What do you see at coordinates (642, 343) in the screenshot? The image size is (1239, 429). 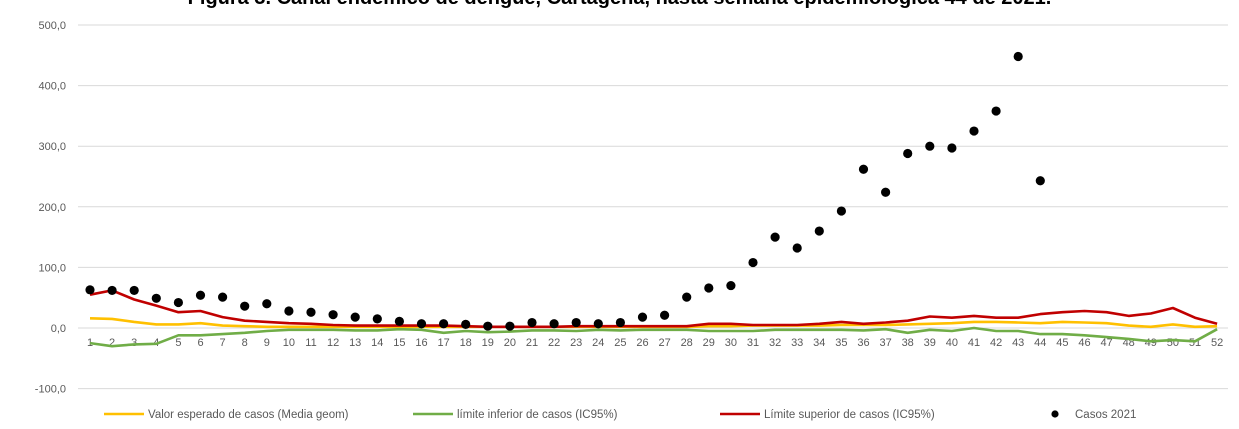 I see `x-tick-label: 26` at bounding box center [642, 343].